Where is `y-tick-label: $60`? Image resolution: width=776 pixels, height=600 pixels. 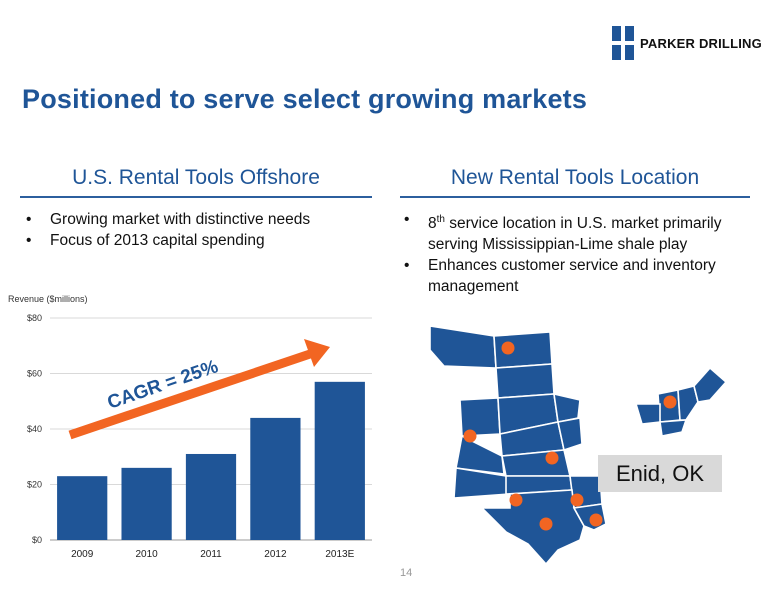 y-tick-label: $60 is located at coordinates (34, 374).